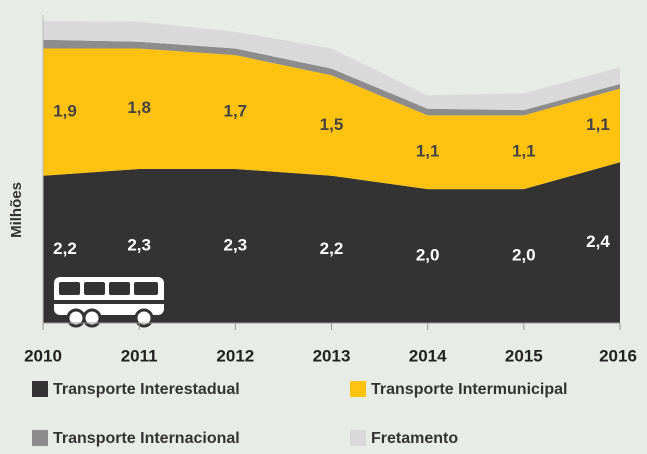 This screenshot has height=454, width=647. I want to click on x-tick-label: 2014, so click(428, 355).